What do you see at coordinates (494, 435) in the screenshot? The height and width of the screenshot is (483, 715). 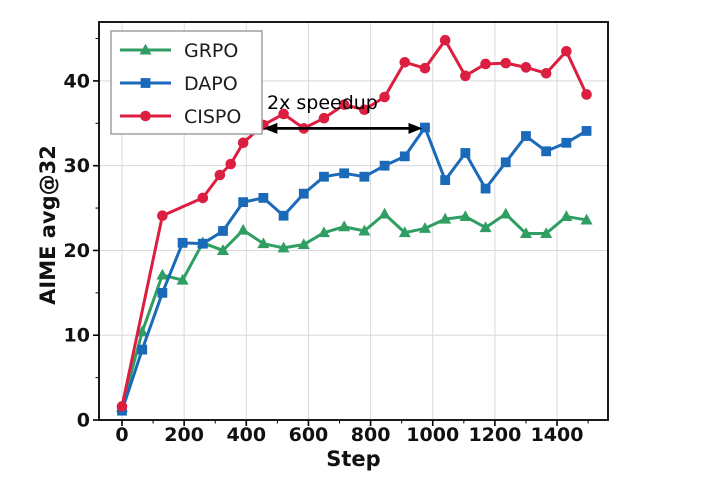 I see `x-tick-label: 1200` at bounding box center [494, 435].